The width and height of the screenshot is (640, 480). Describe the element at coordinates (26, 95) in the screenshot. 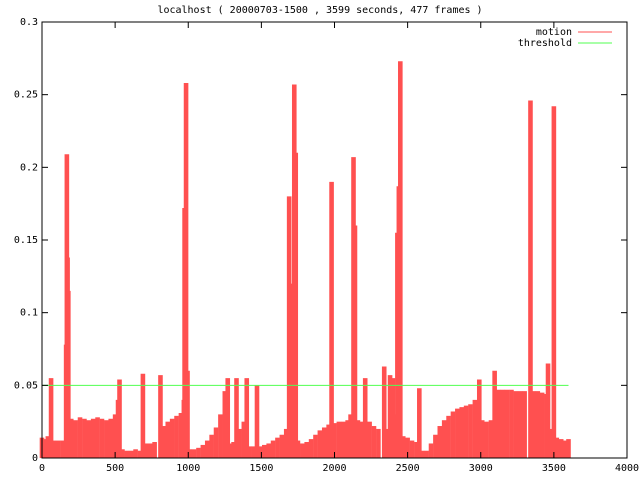

I see `y-tick-label: 0.25` at that location.